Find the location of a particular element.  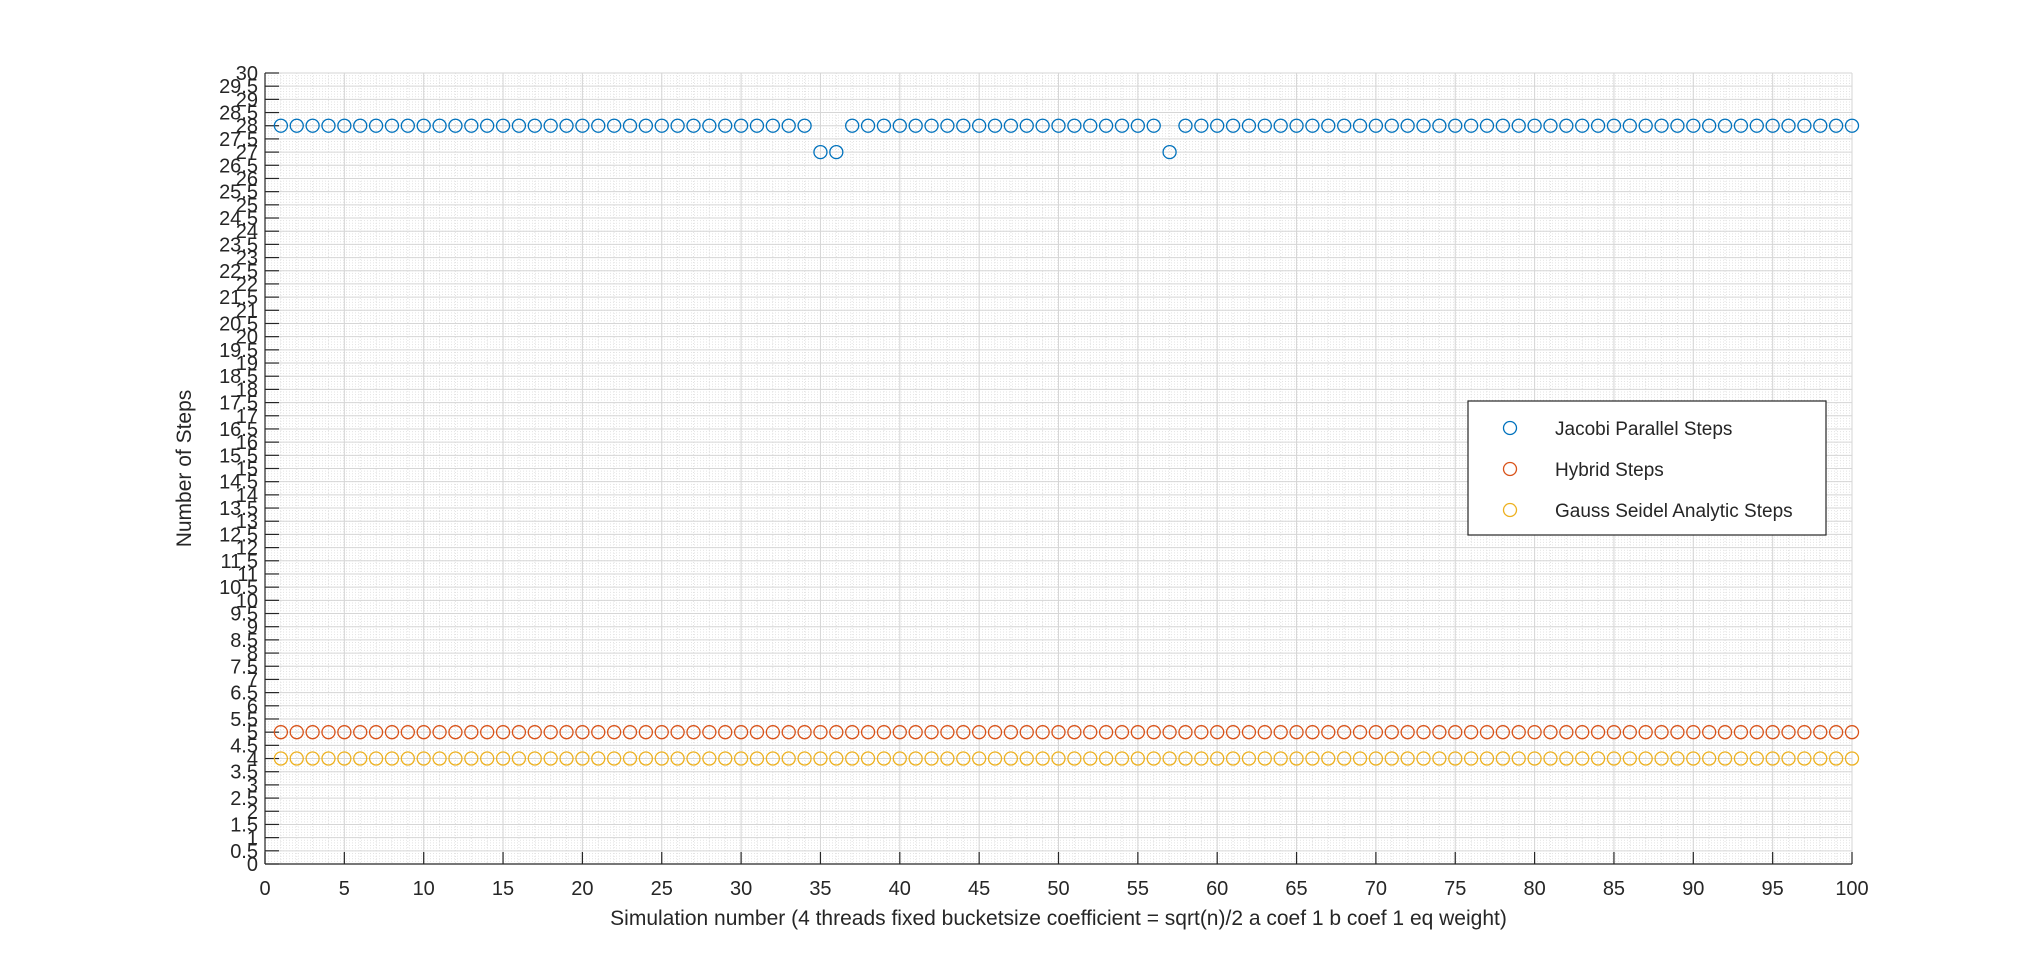

y-tick-label: 6 is located at coordinates (252, 707).